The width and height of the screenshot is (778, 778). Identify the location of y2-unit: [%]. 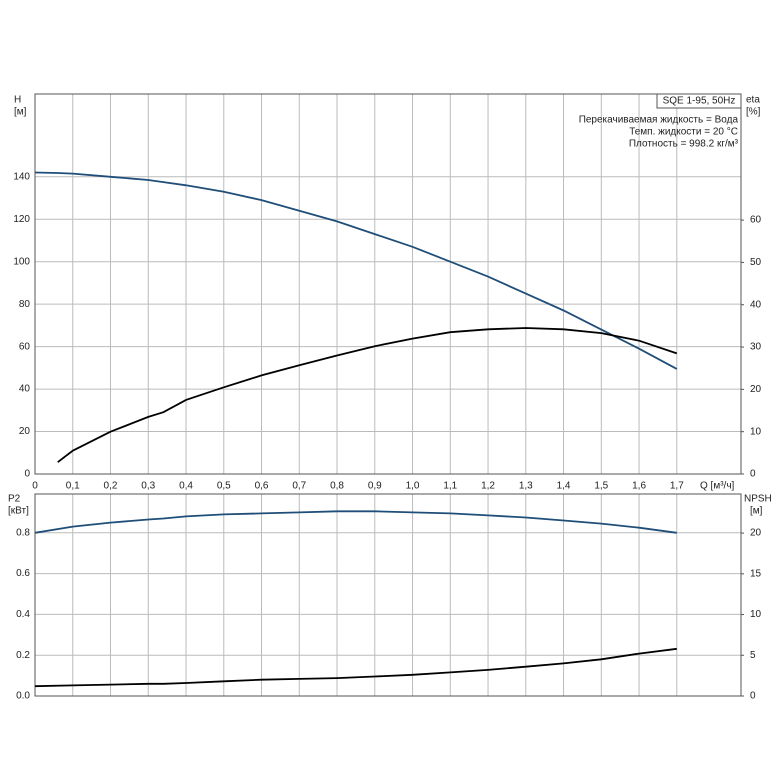
(753, 112).